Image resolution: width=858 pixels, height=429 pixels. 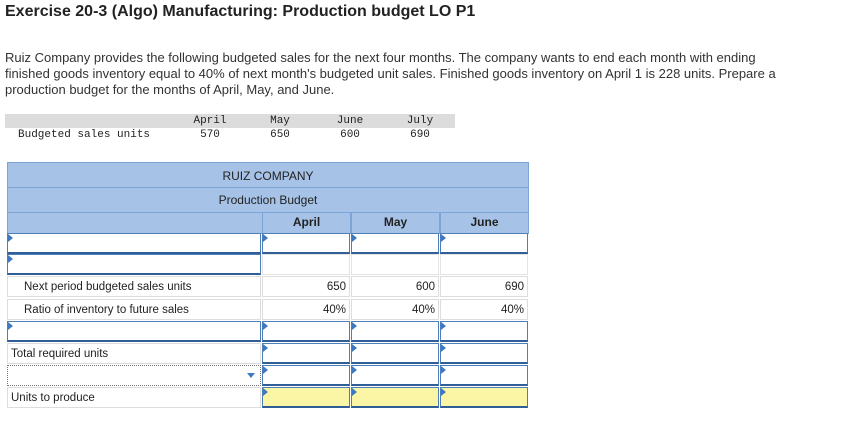 What do you see at coordinates (134, 375) in the screenshot?
I see `label-dropdown` at bounding box center [134, 375].